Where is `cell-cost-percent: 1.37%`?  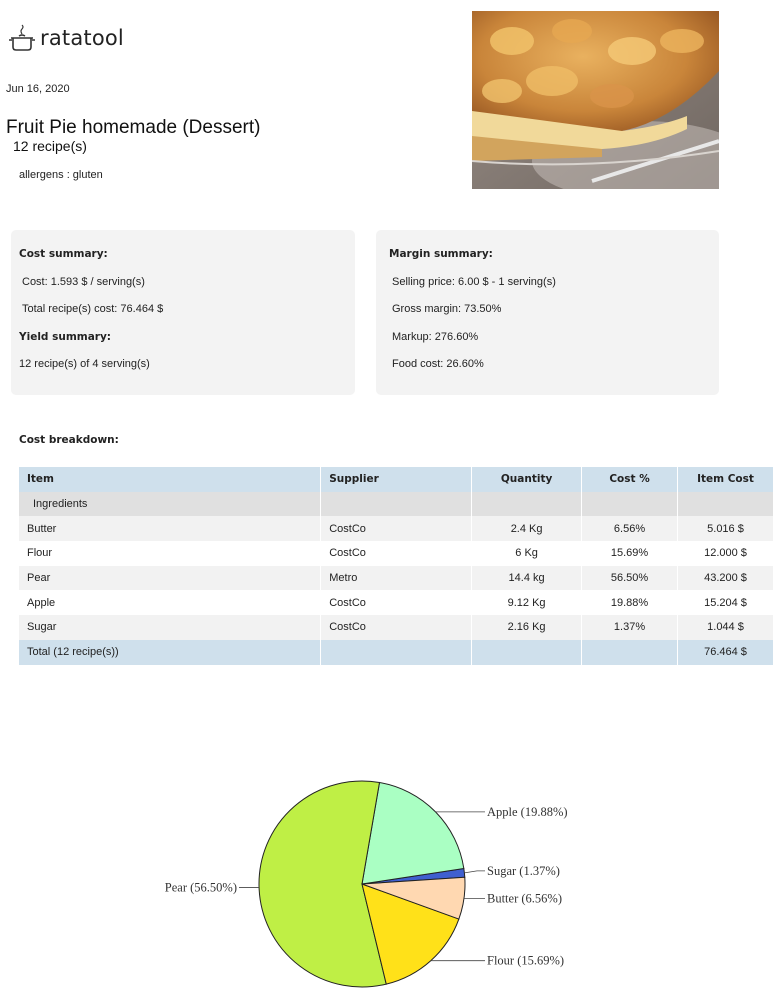
cell-cost-percent: 1.37% is located at coordinates (629, 627).